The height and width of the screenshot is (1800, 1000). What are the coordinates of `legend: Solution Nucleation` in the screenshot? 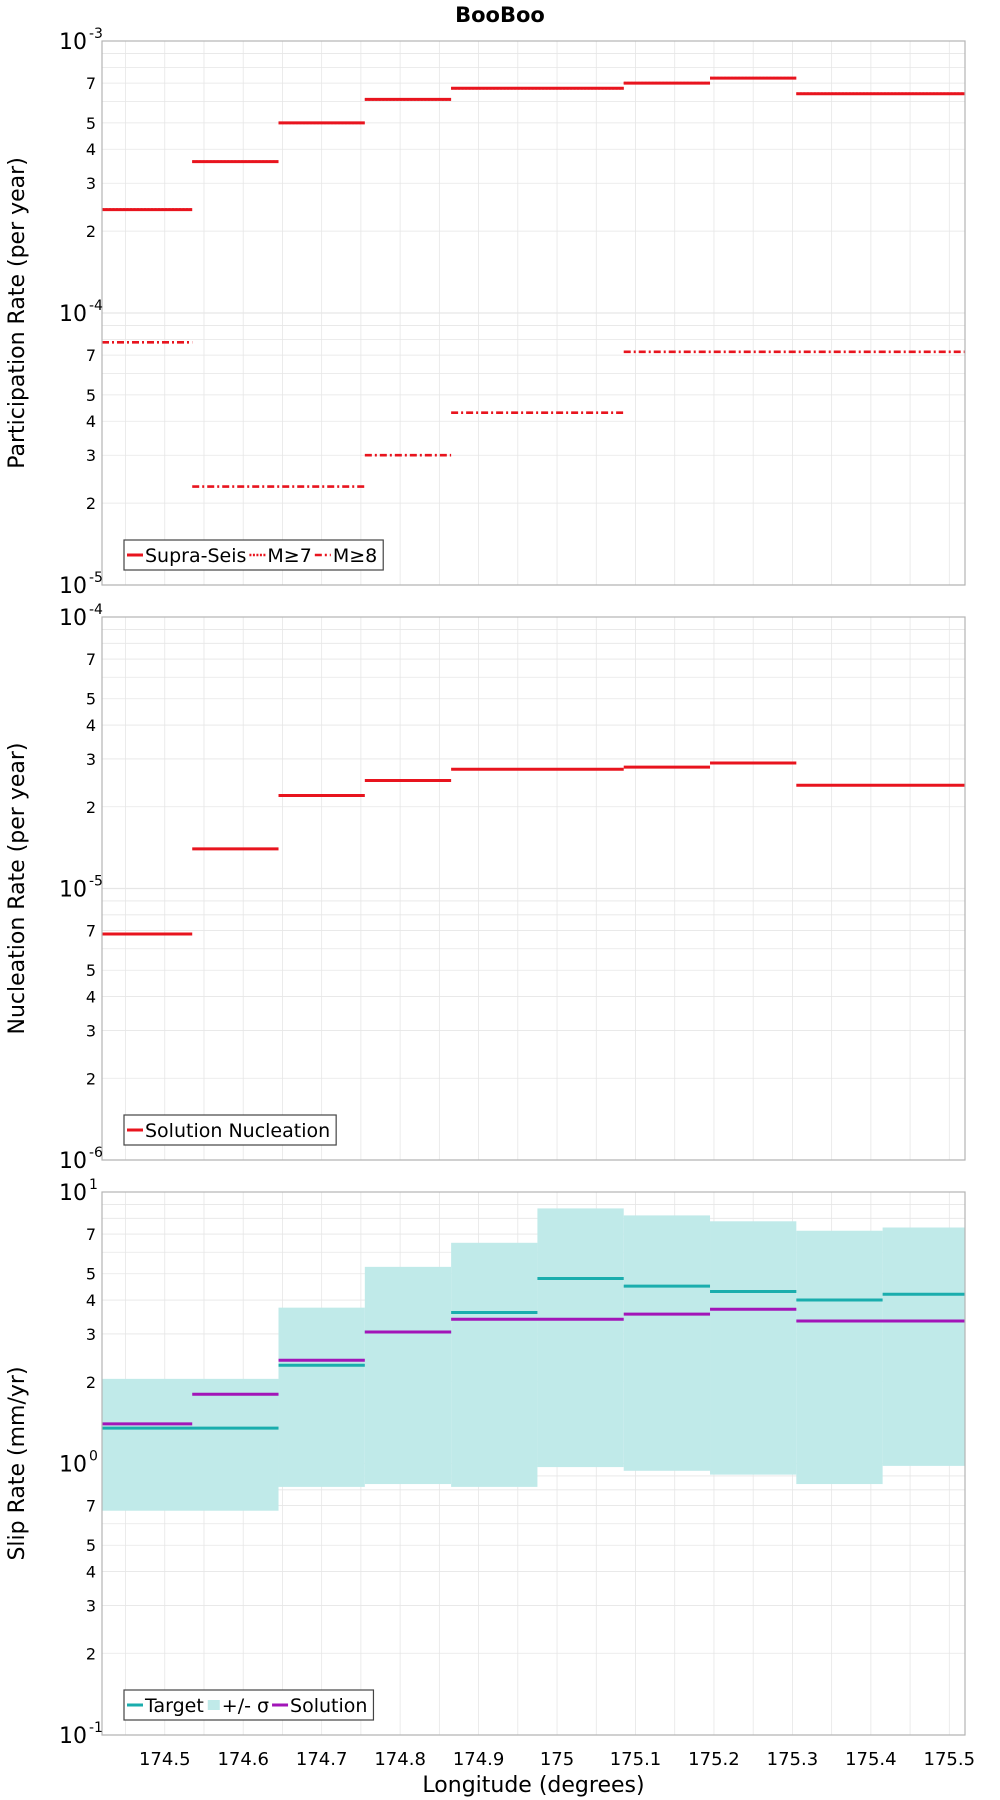 It's located at (230, 1130).